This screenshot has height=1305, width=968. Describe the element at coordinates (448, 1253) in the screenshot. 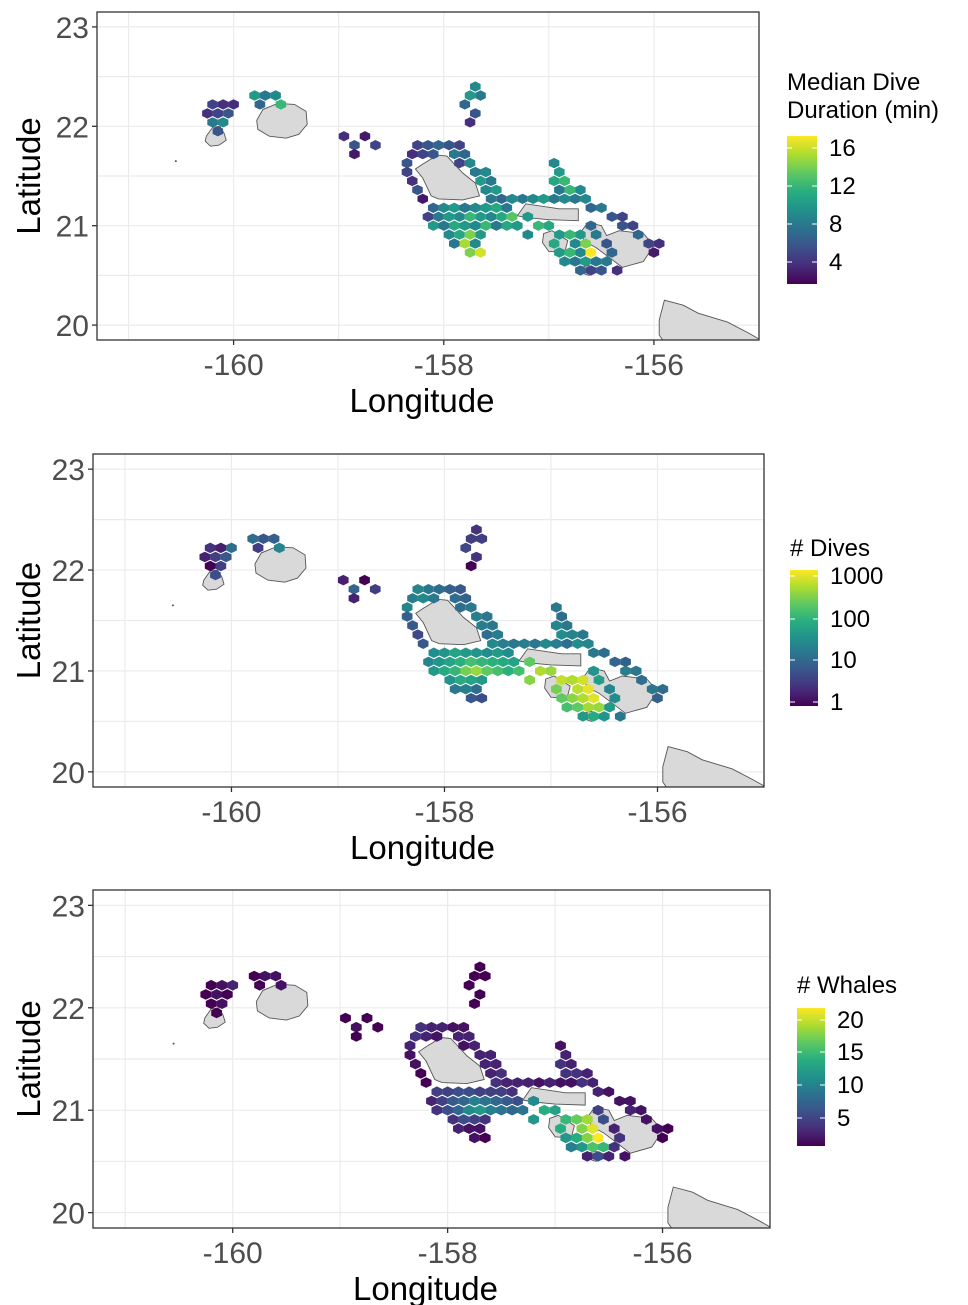

I see `x-tick-label: -158` at that location.